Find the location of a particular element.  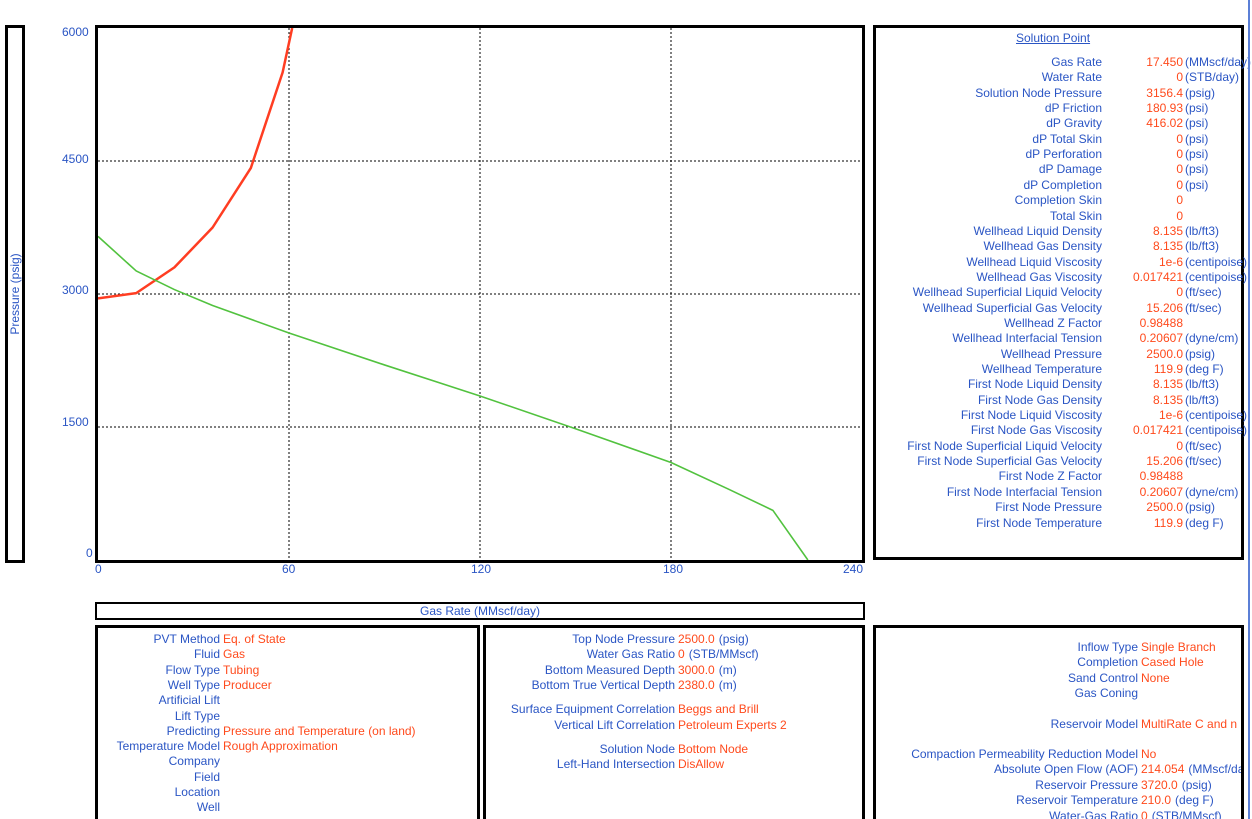

reservoir-info-value-wrap: 214.054(MMscf/day) is located at coordinates (1191, 769).